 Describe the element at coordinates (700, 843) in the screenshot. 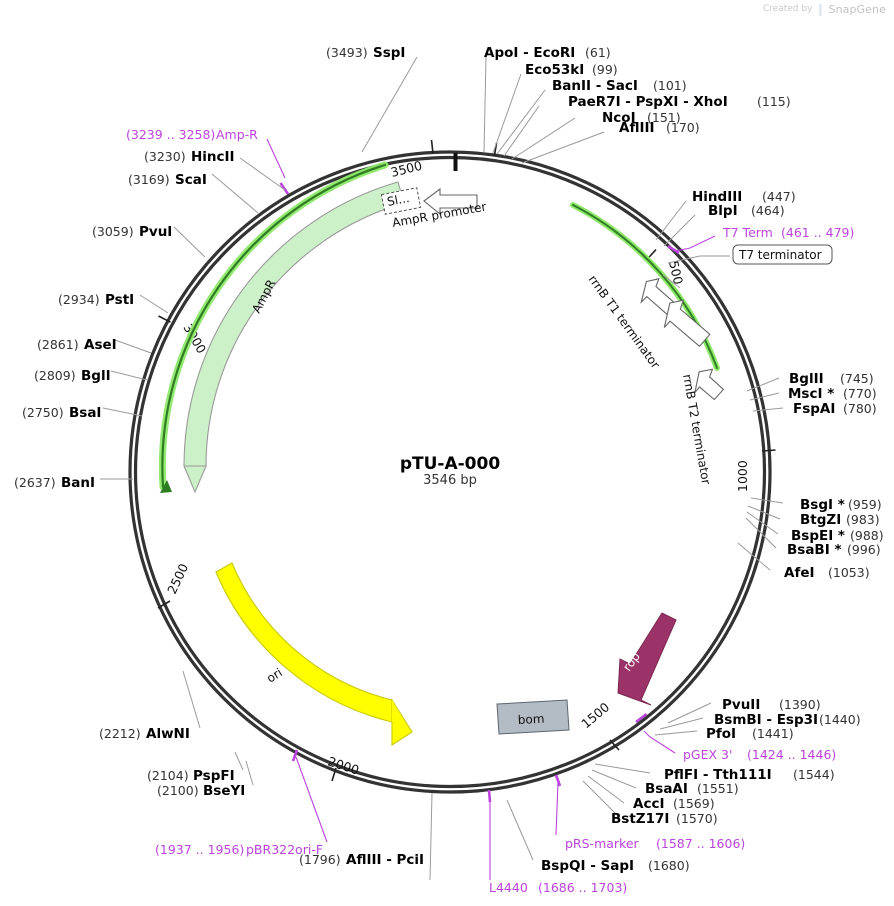

I see `primer-range-prs-marker: (1587 .. 1606)` at that location.